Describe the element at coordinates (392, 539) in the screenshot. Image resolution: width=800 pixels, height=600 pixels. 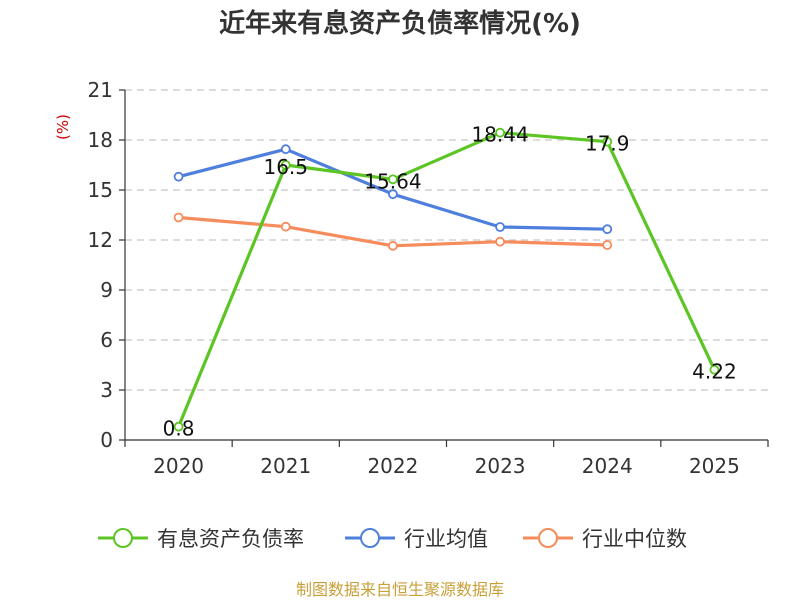
I see `legend: 有息资产负债率 行业均值 行业中位数` at that location.